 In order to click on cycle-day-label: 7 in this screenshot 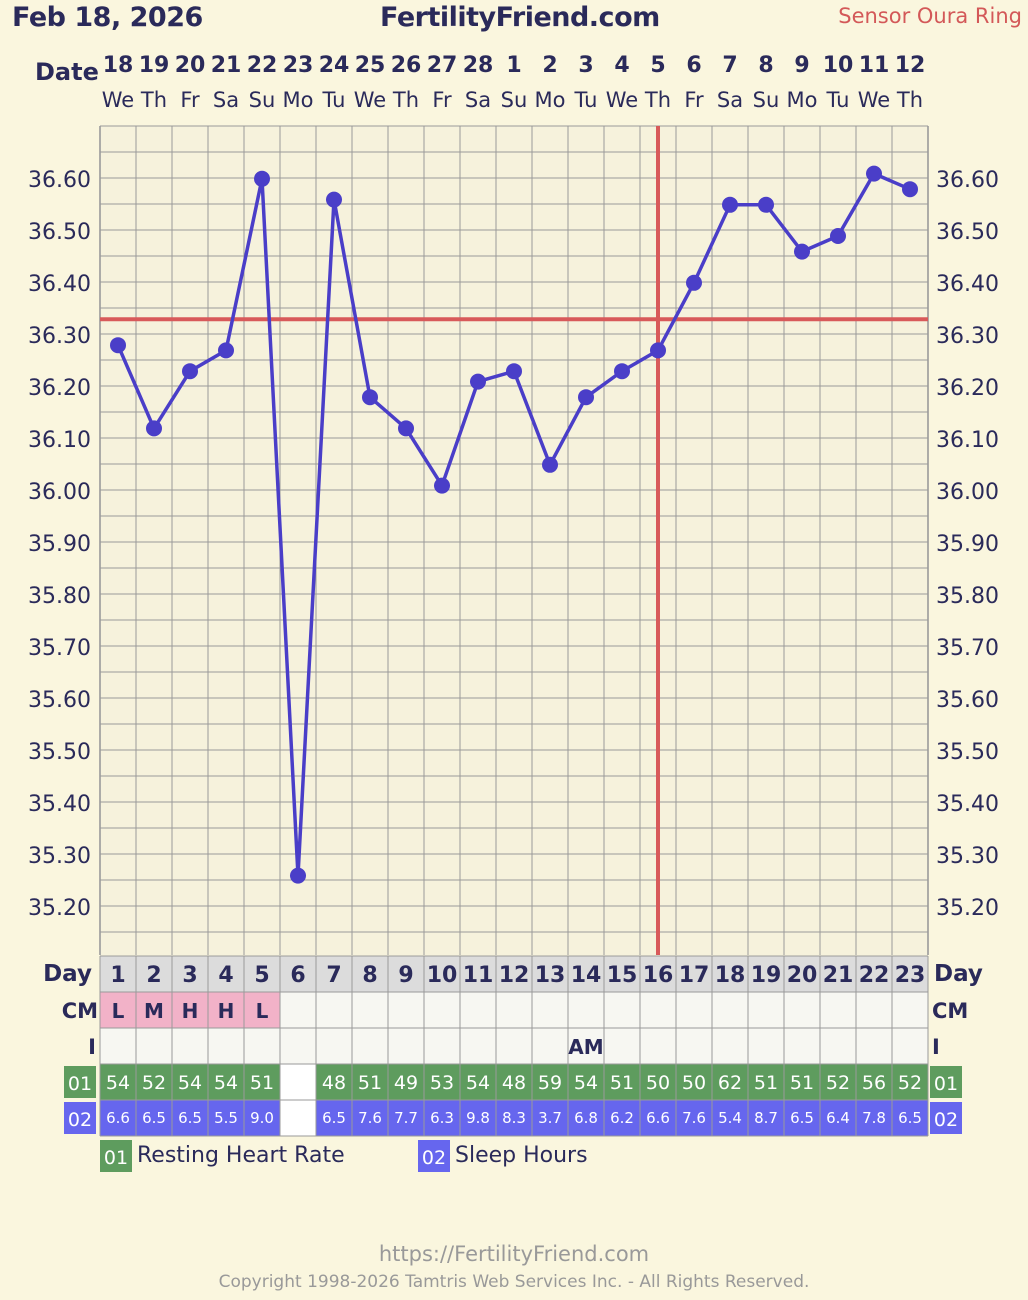, I will do `click(333, 975)`.